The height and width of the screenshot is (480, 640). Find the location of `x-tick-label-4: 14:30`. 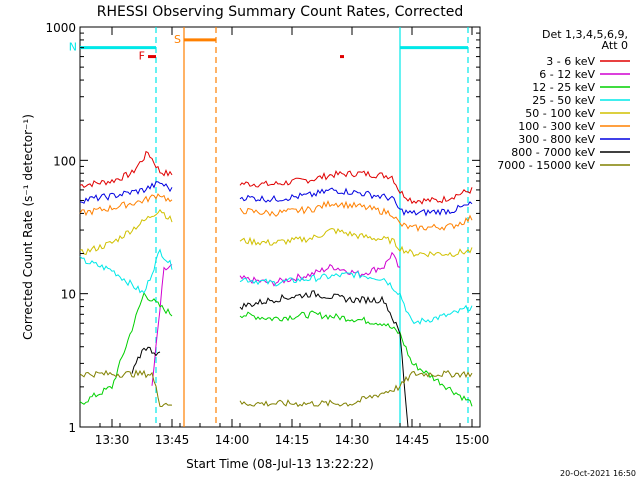

x-tick-label-4: 14:30 is located at coordinates (352, 440).